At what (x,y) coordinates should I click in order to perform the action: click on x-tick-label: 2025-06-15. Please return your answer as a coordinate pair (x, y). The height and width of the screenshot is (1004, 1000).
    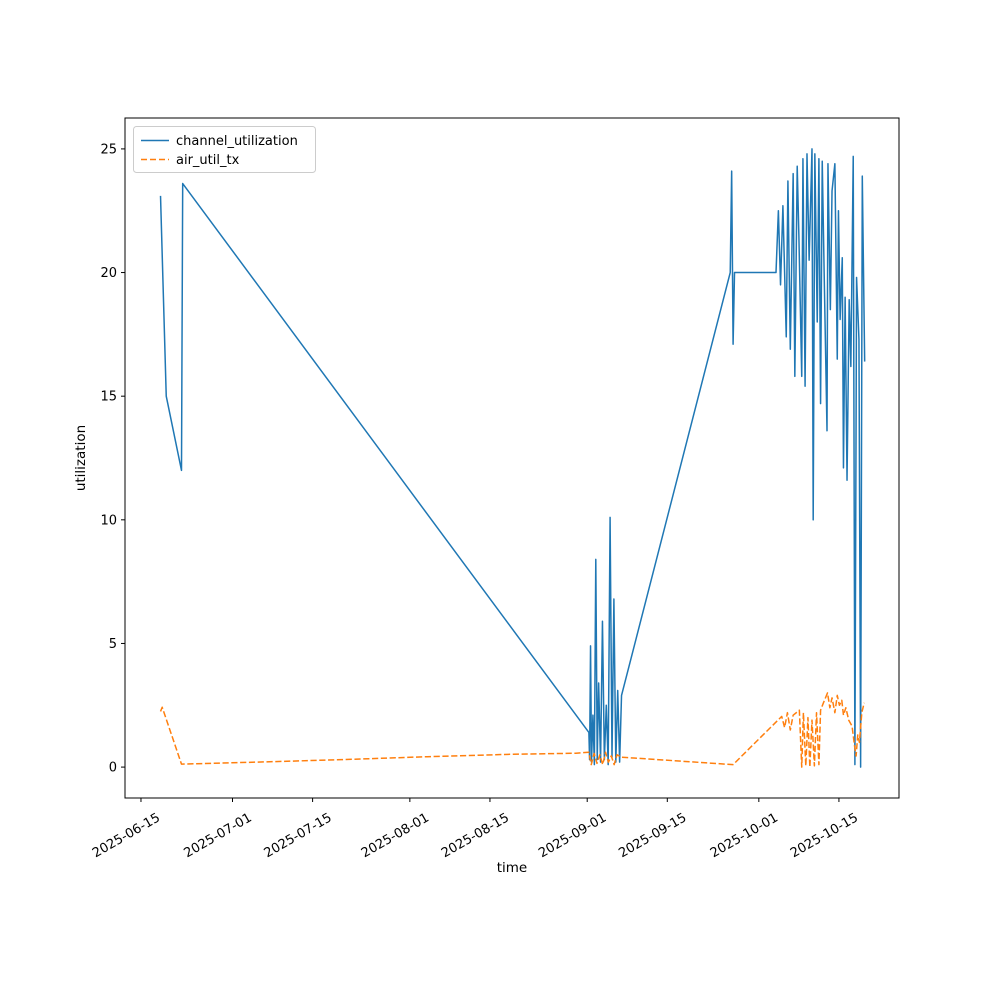
    Looking at the image, I should click on (126, 835).